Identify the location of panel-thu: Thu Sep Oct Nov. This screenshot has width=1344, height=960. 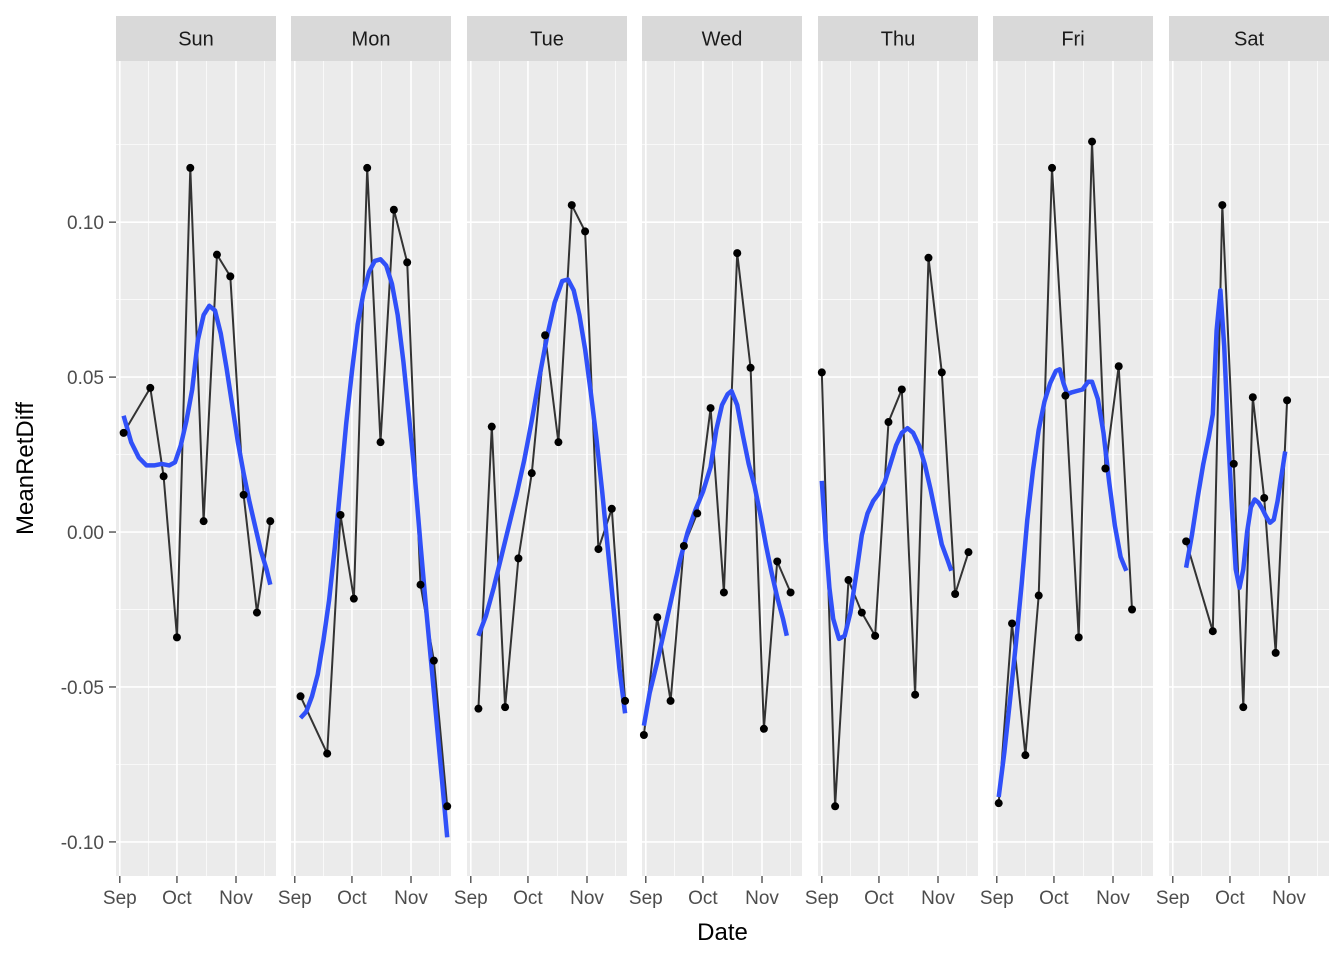
(891, 462).